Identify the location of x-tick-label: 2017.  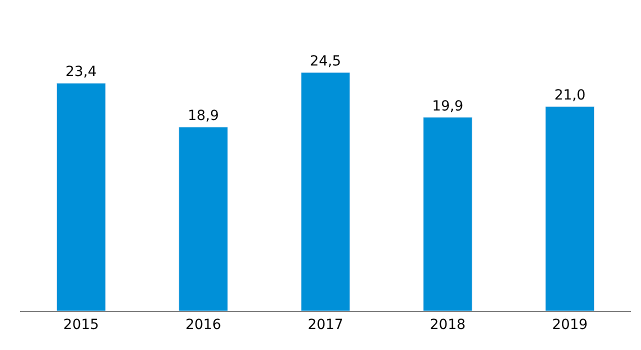
(326, 324).